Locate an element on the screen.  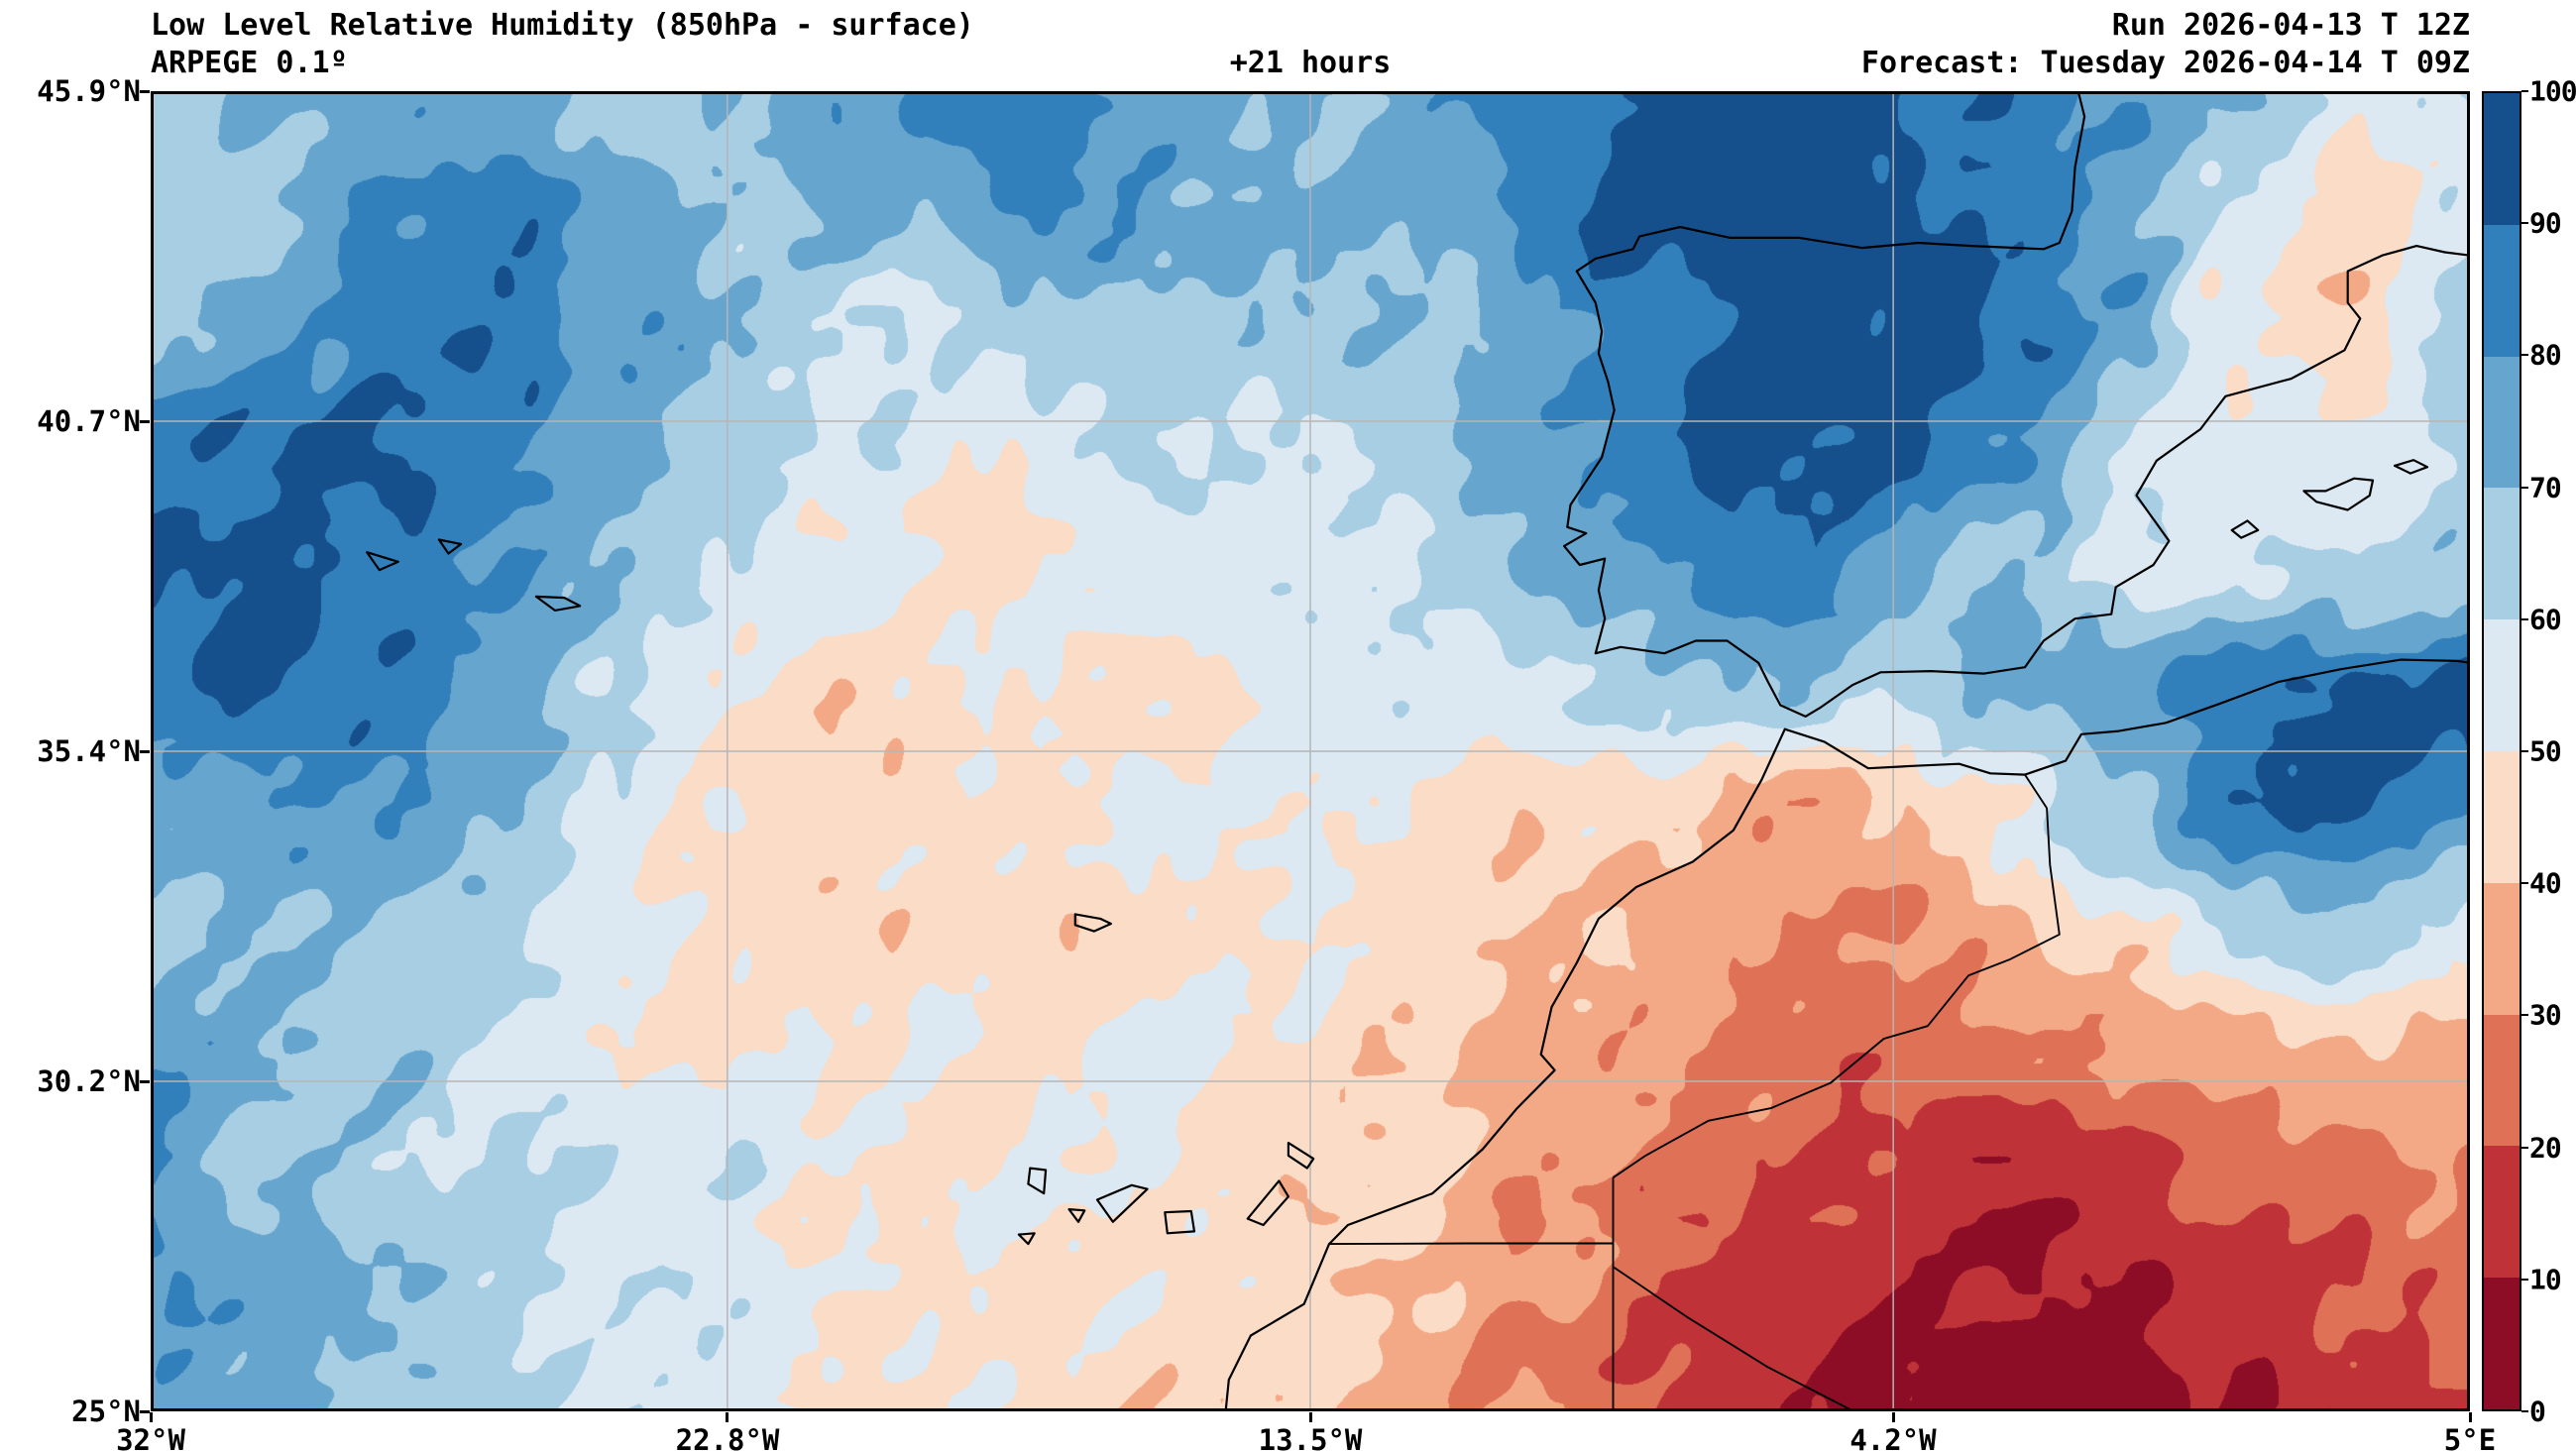
run-label: Run 2026-04-13 T 12Z is located at coordinates (2290, 25).